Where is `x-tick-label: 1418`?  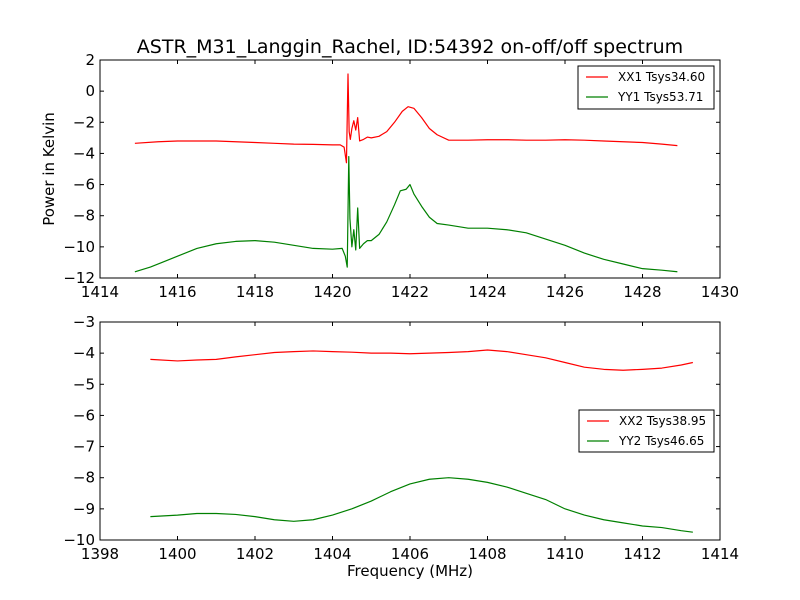 x-tick-label: 1418 is located at coordinates (255, 292).